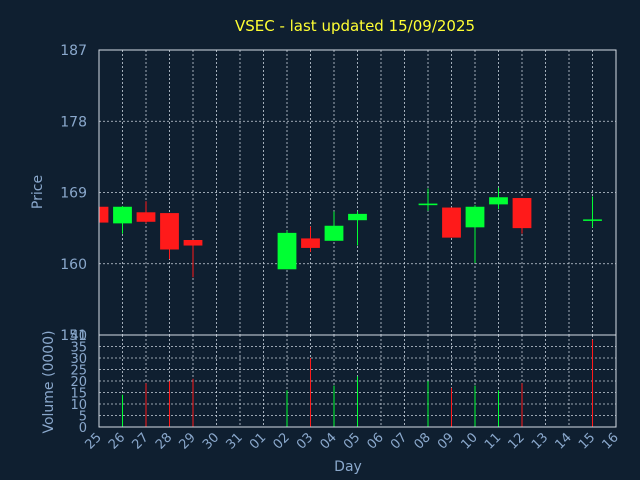 The width and height of the screenshot is (640, 480). I want to click on x-tick-label: 12, so click(517, 441).